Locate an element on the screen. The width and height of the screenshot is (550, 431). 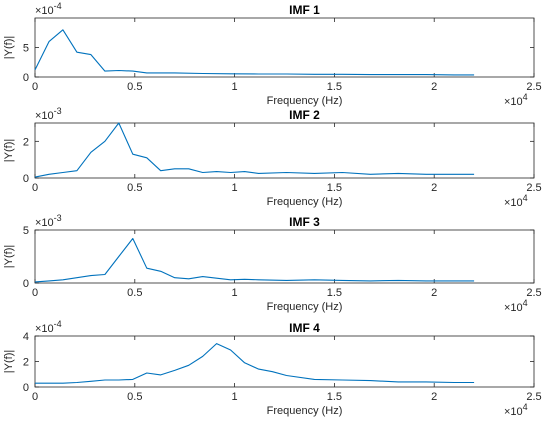
panel-title: IMF 4 is located at coordinates (304, 328).